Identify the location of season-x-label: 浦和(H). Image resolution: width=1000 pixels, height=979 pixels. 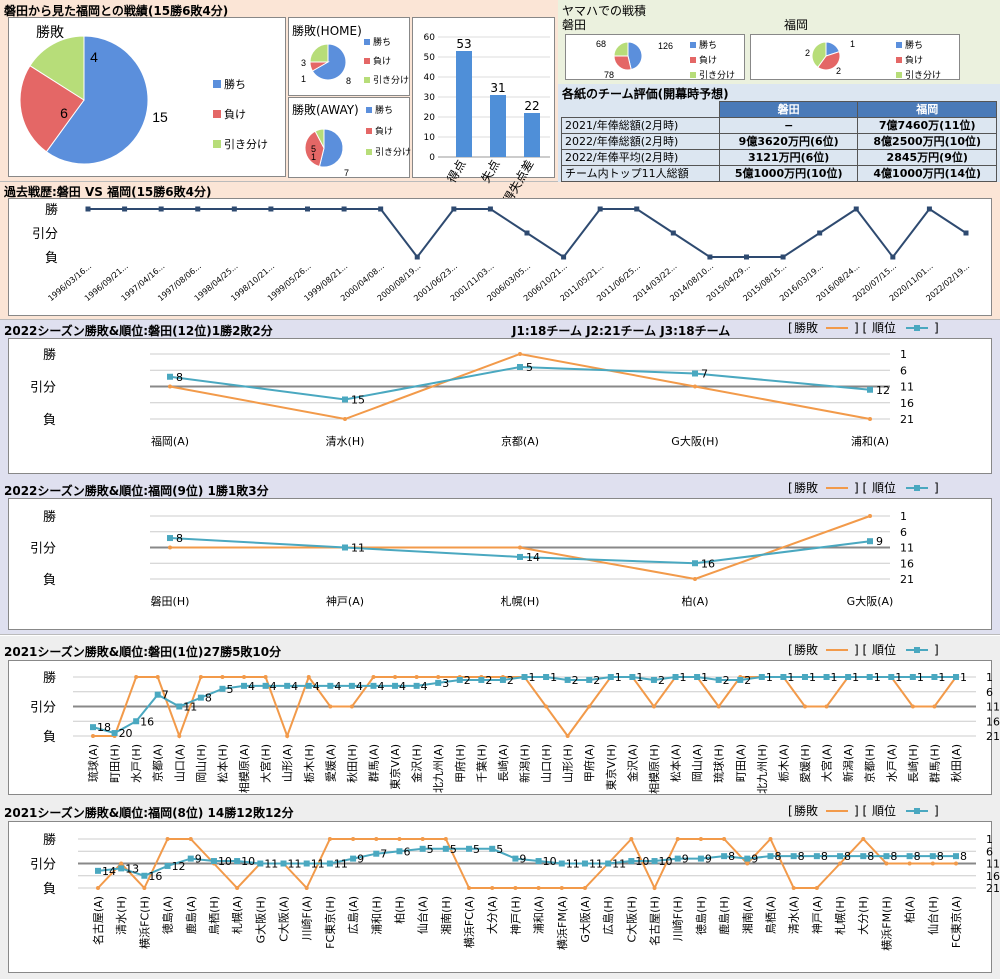
(376, 915).